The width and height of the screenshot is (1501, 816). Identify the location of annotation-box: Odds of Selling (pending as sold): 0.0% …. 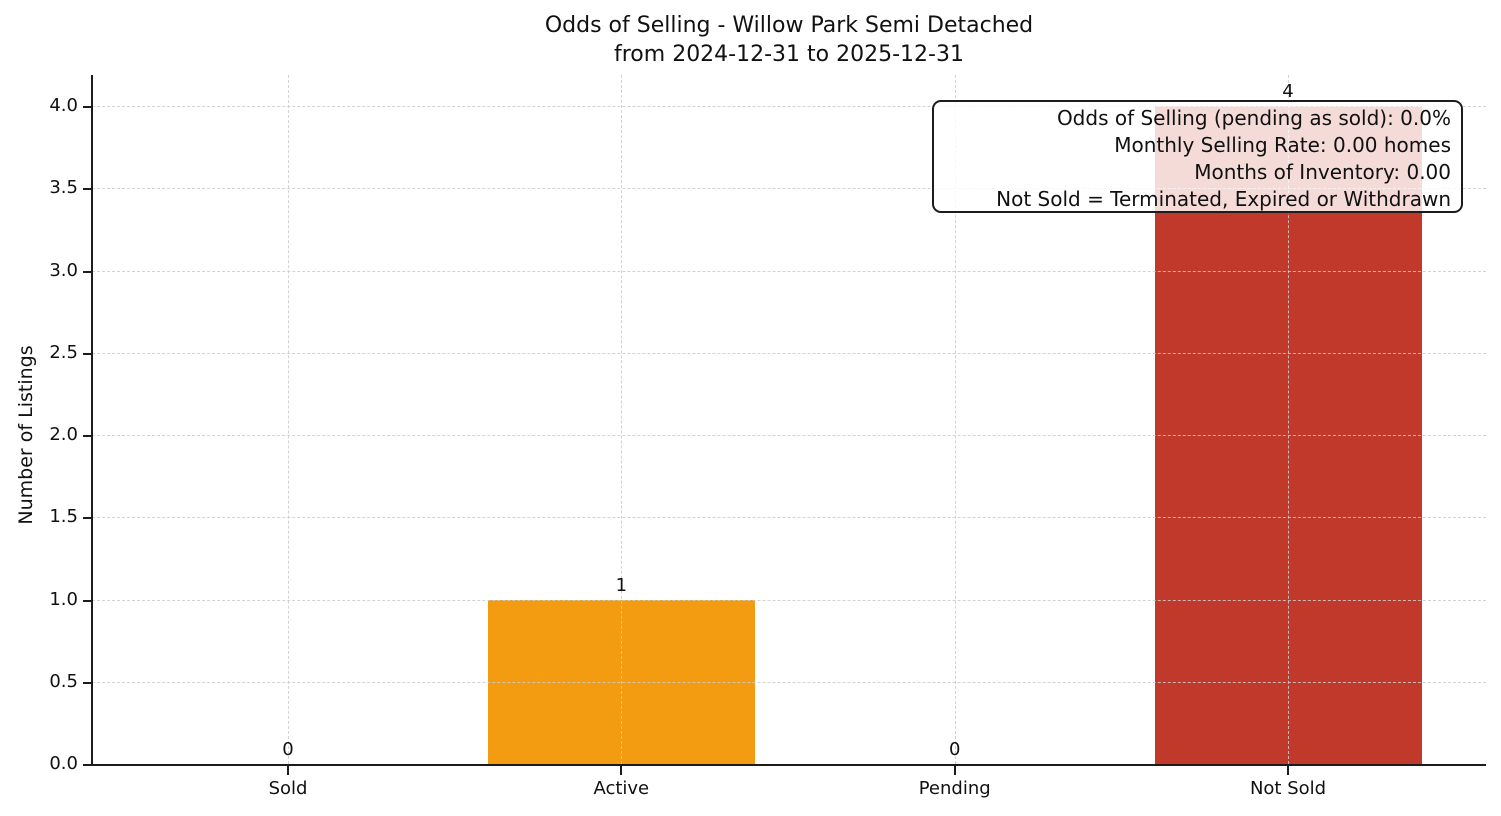
(1197, 156).